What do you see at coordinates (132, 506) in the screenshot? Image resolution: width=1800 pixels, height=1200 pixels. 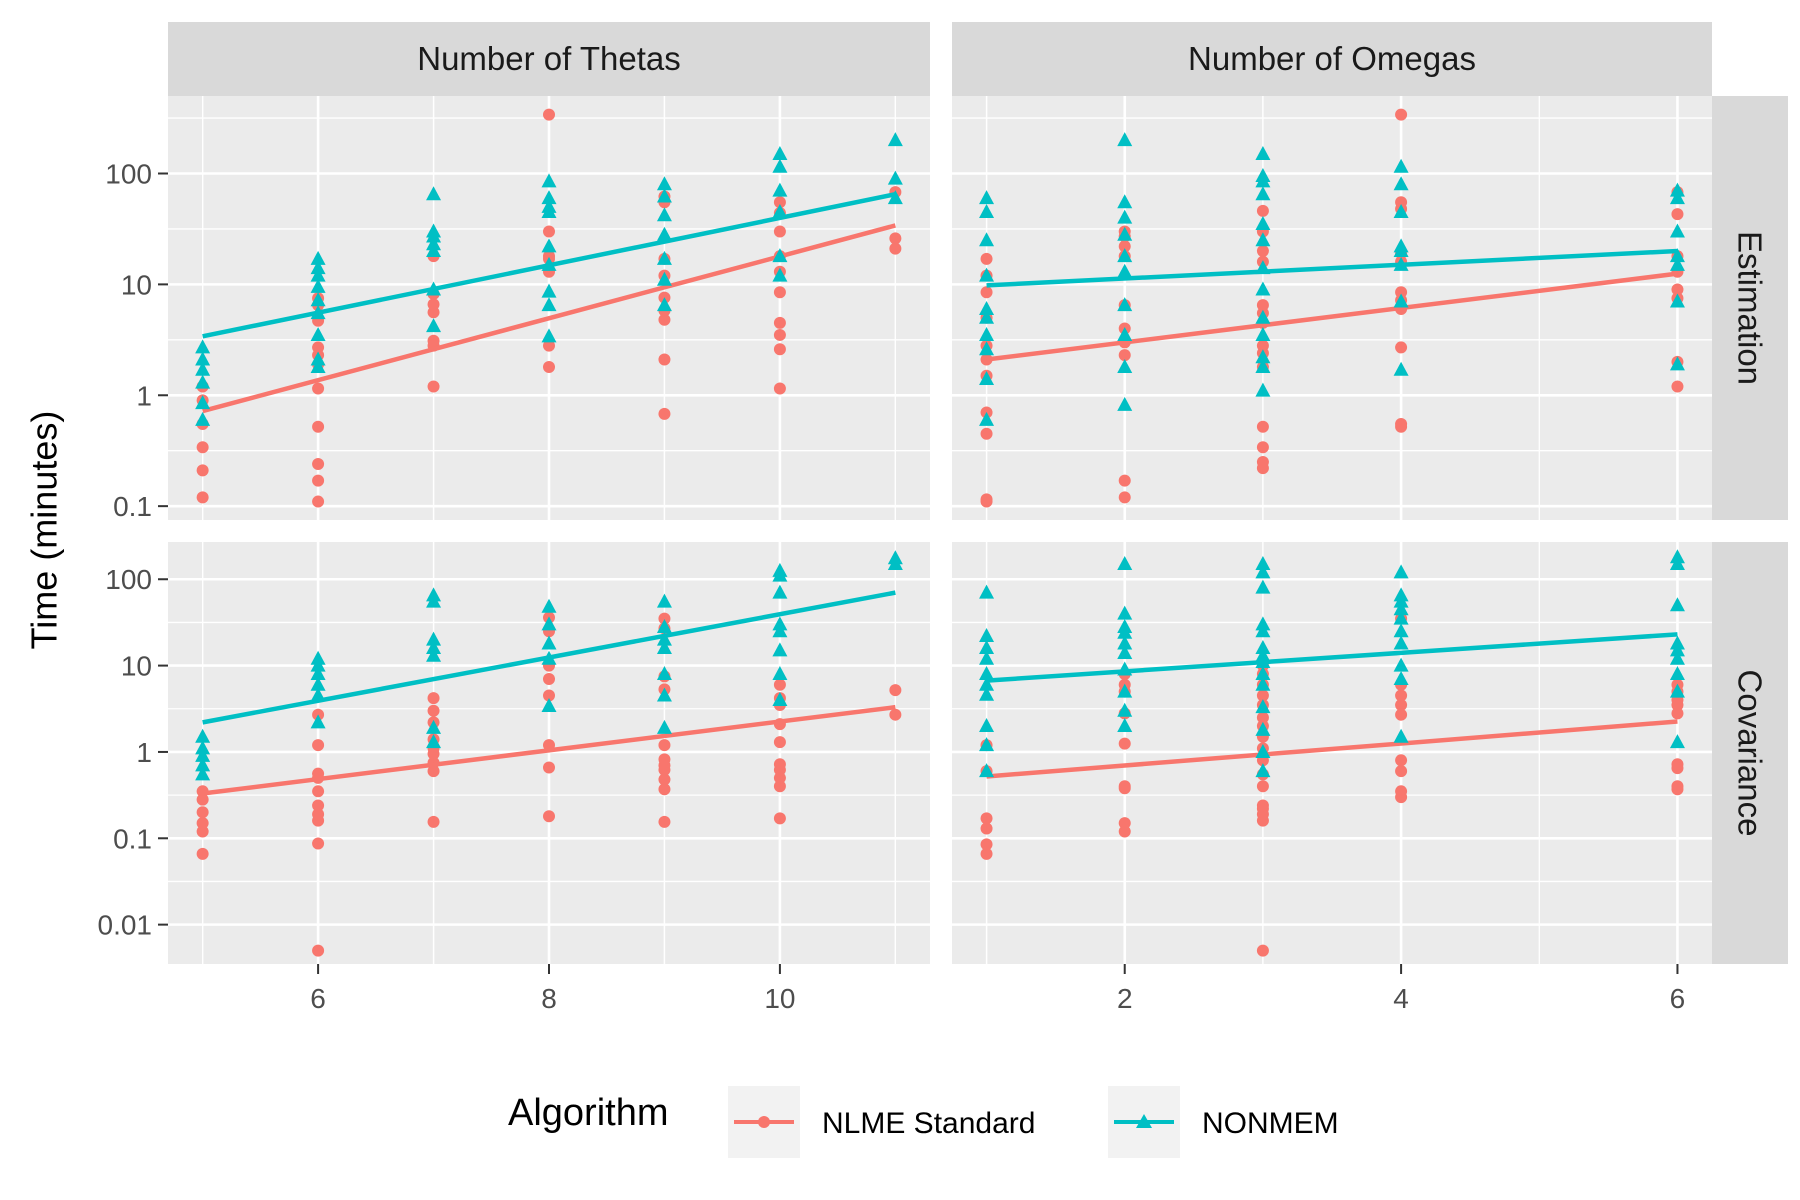 I see `y-tick-label: 0.1` at bounding box center [132, 506].